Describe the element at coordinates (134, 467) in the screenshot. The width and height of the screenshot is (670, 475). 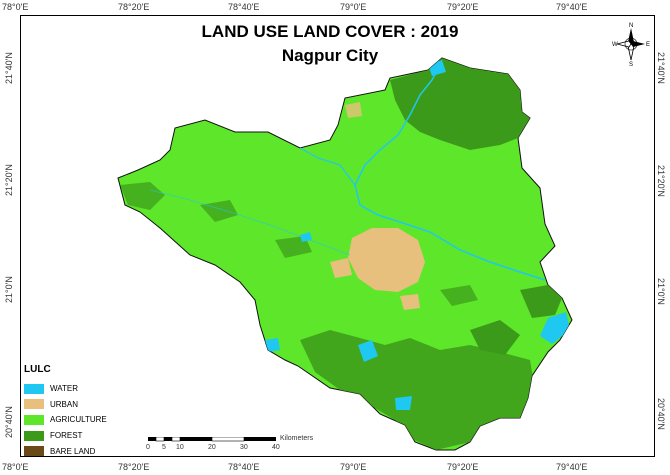
I see `bottom-label: 78°20'E` at that location.